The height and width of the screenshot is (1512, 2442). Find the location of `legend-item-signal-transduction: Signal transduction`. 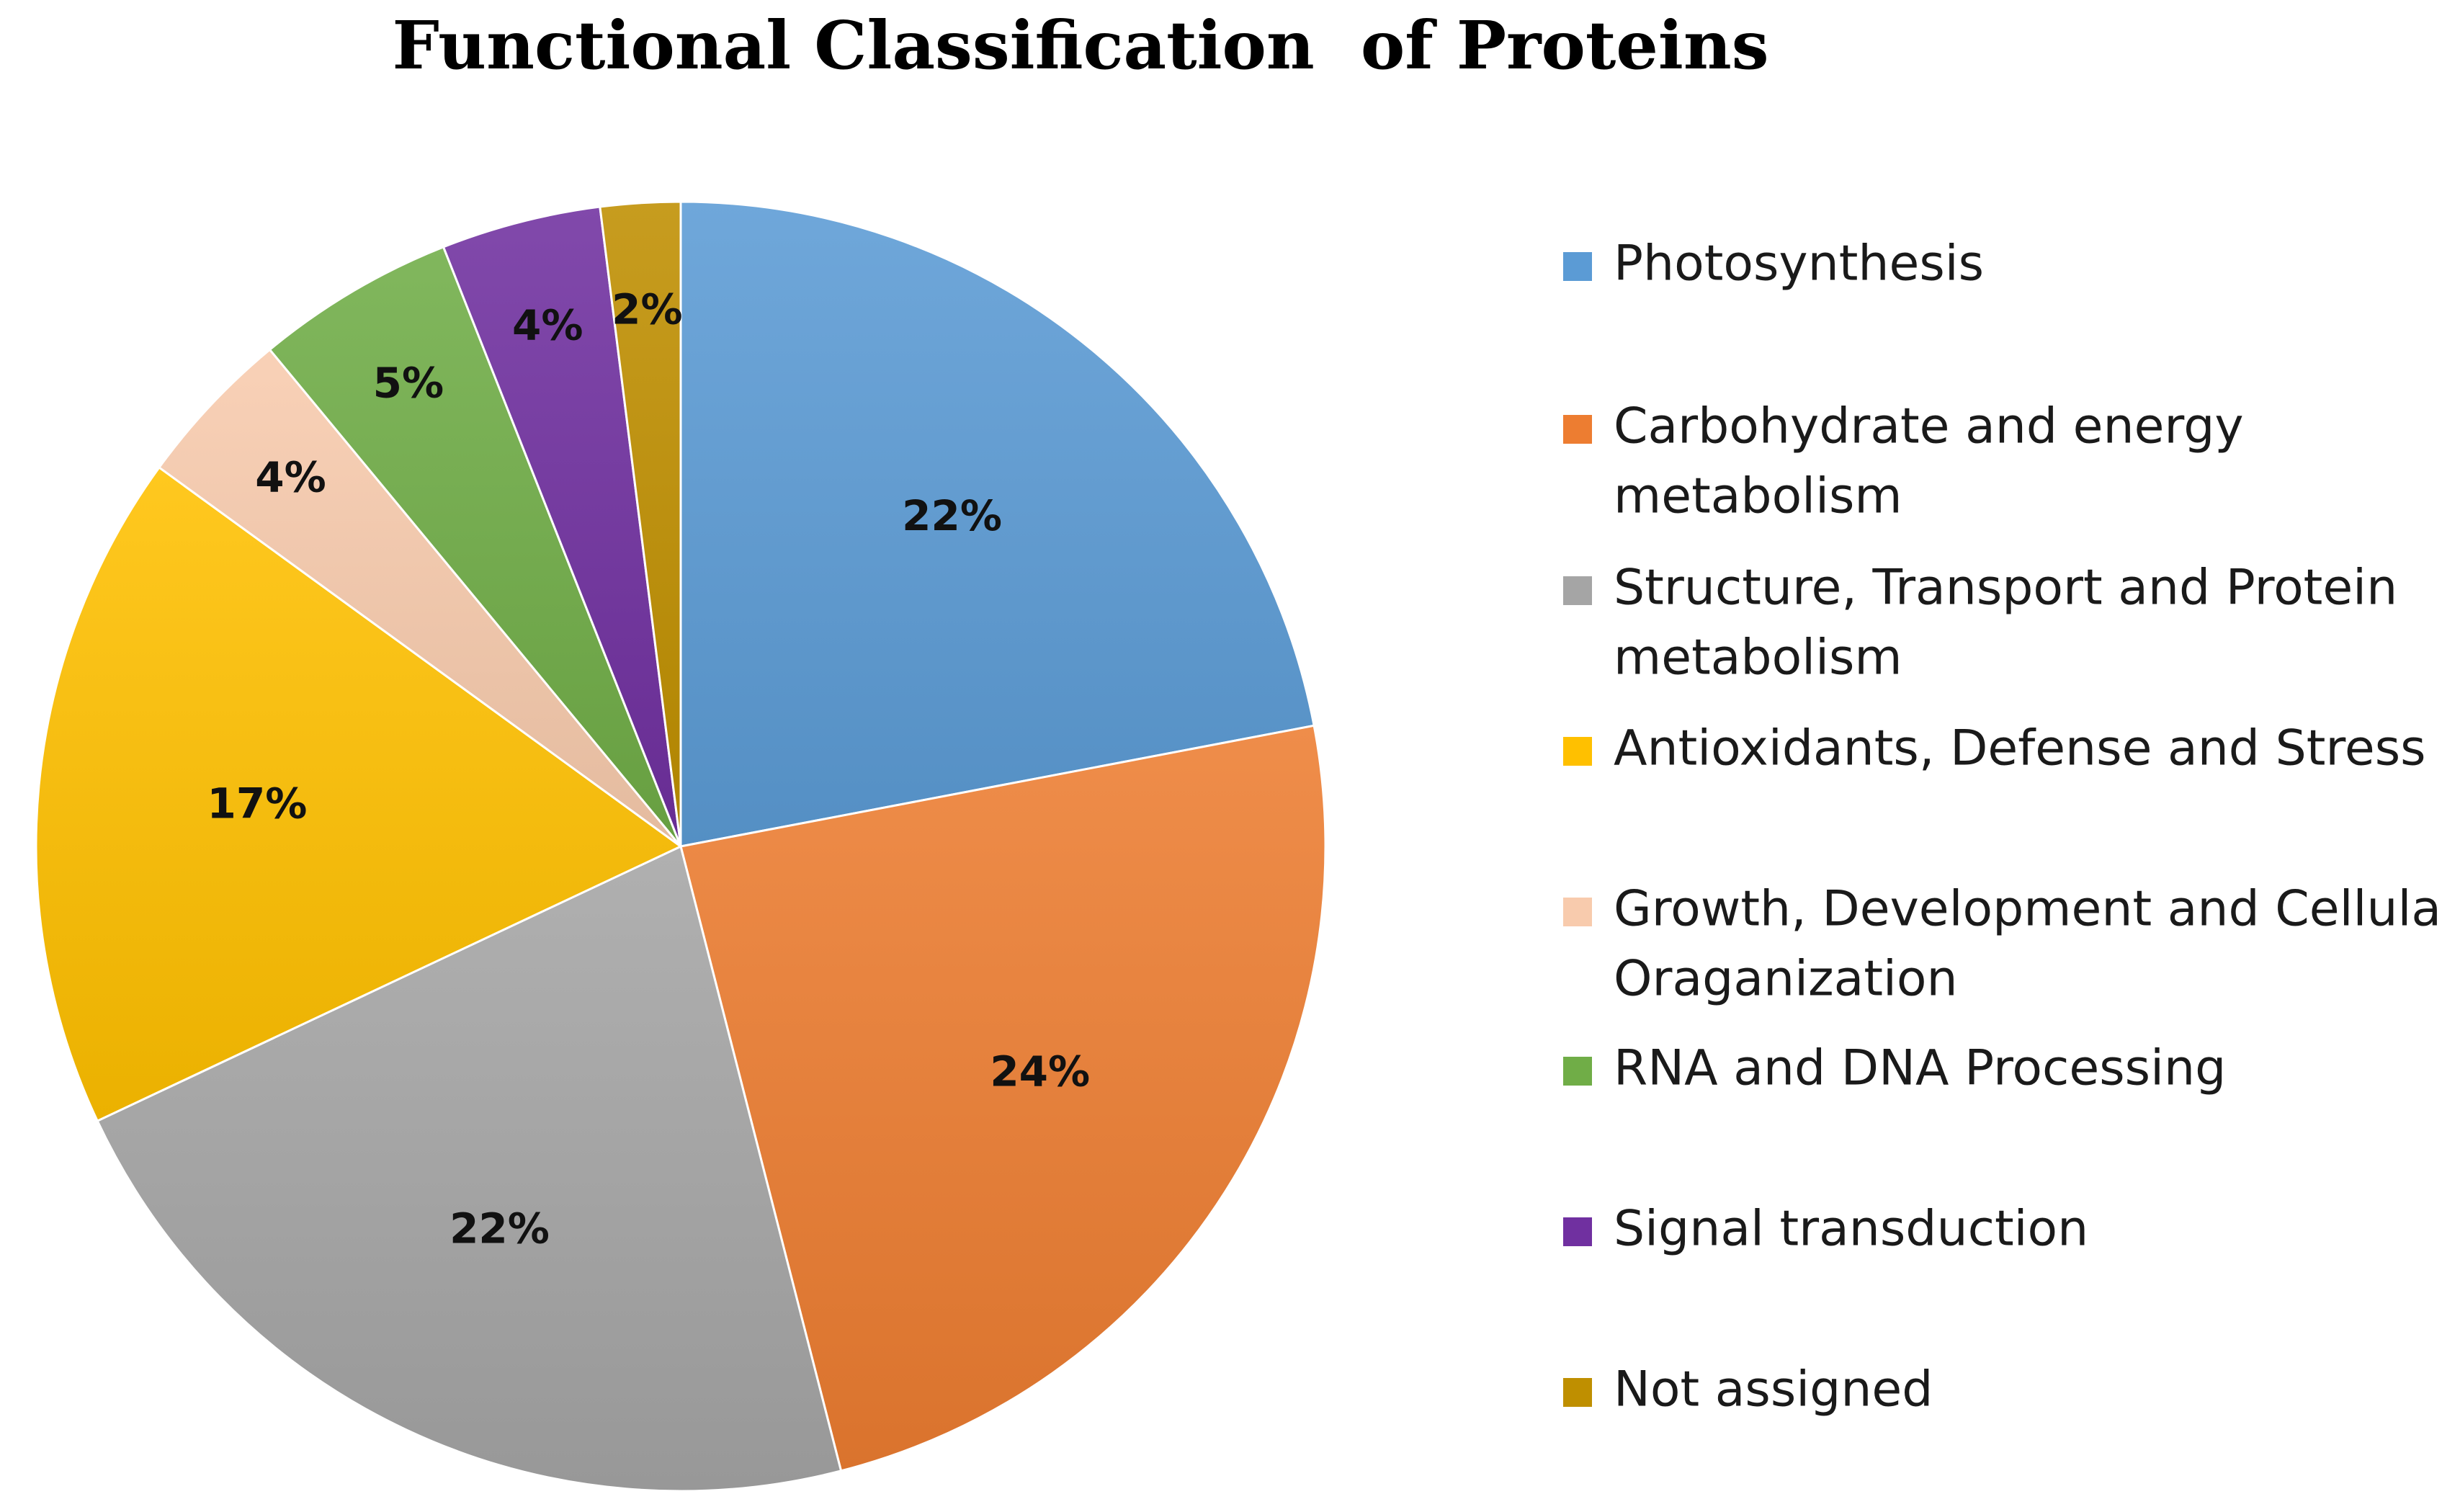

legend-item-signal-transduction: Signal transduction is located at coordinates (1826, 1229).